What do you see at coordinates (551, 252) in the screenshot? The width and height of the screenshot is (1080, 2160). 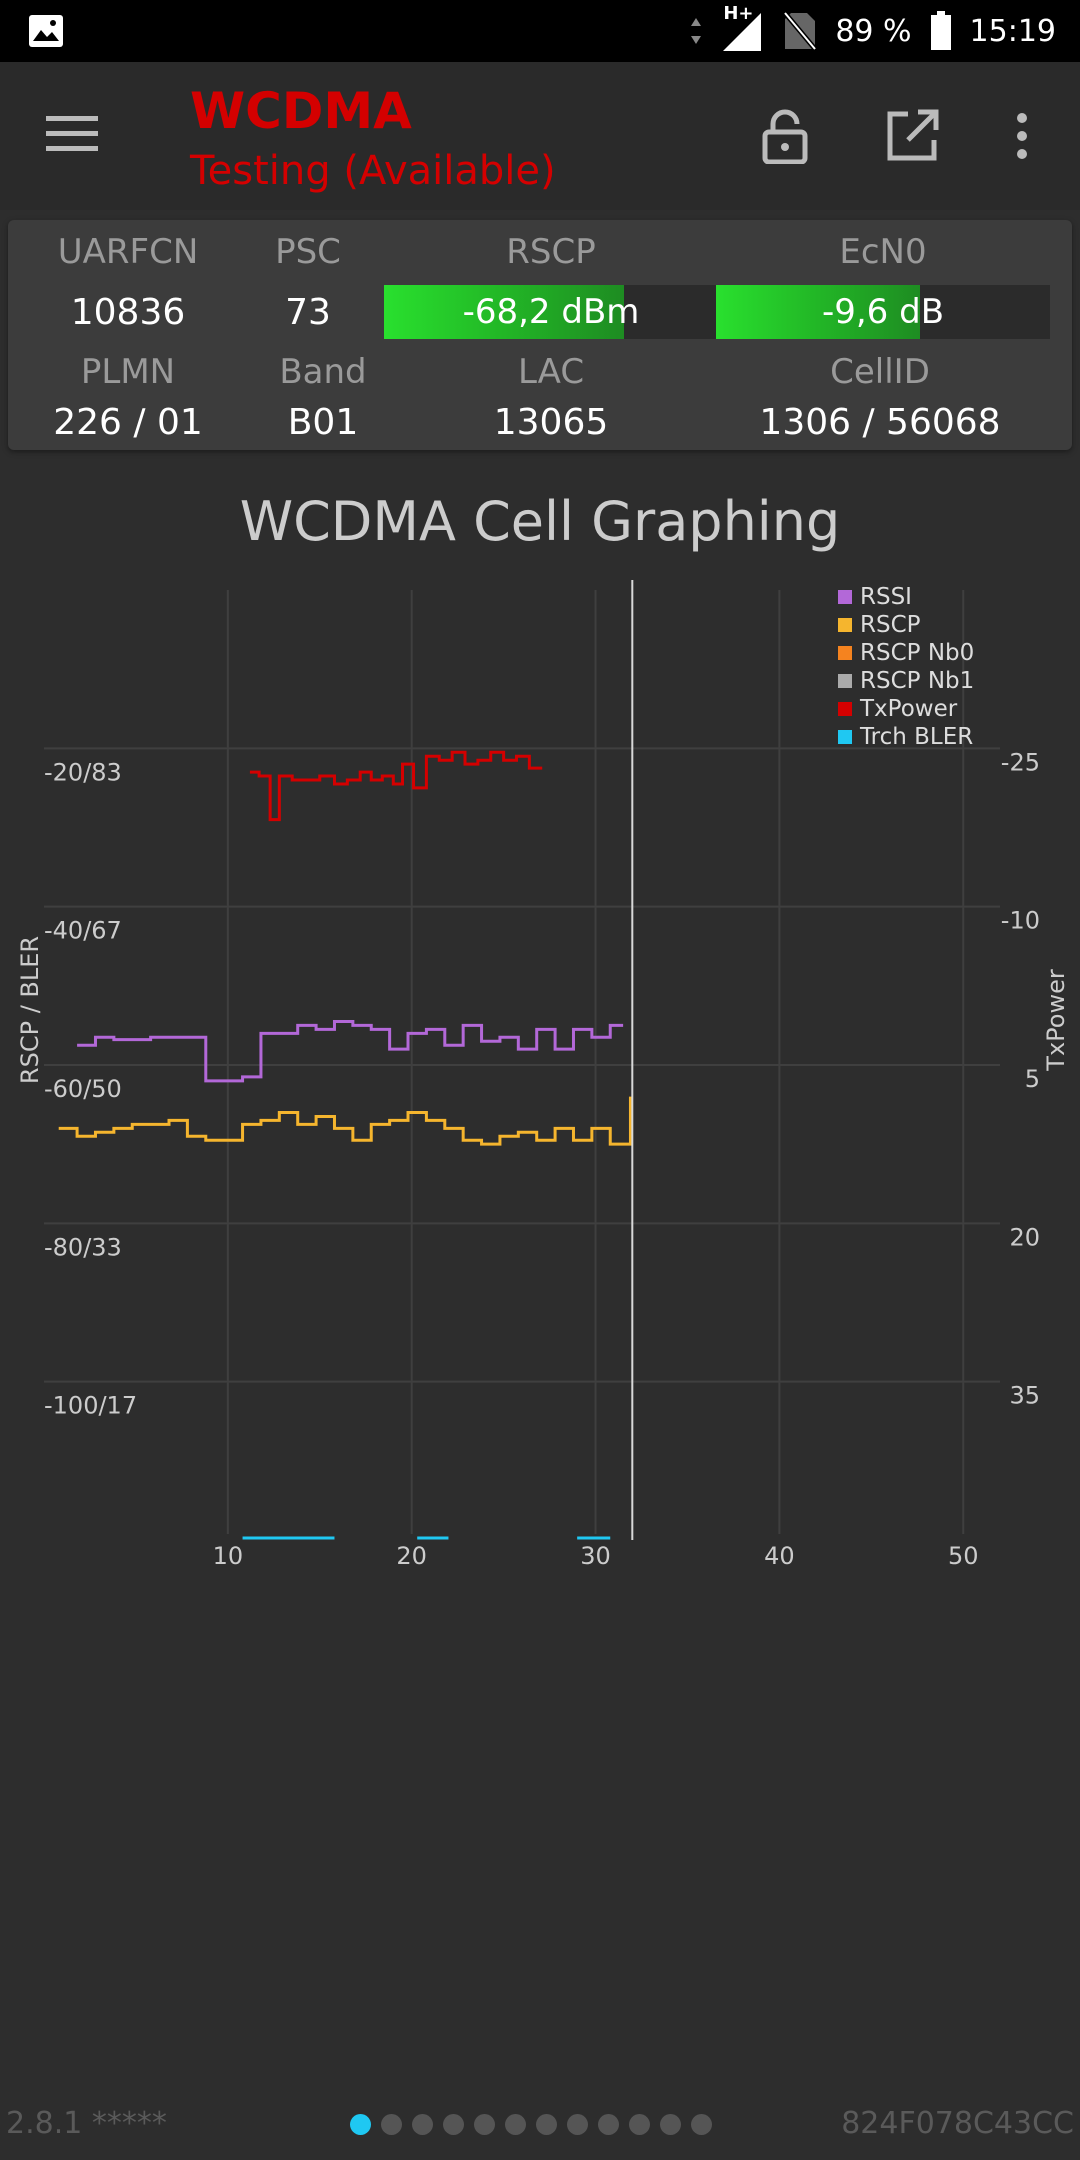 I see `rscp-label: RSCP` at bounding box center [551, 252].